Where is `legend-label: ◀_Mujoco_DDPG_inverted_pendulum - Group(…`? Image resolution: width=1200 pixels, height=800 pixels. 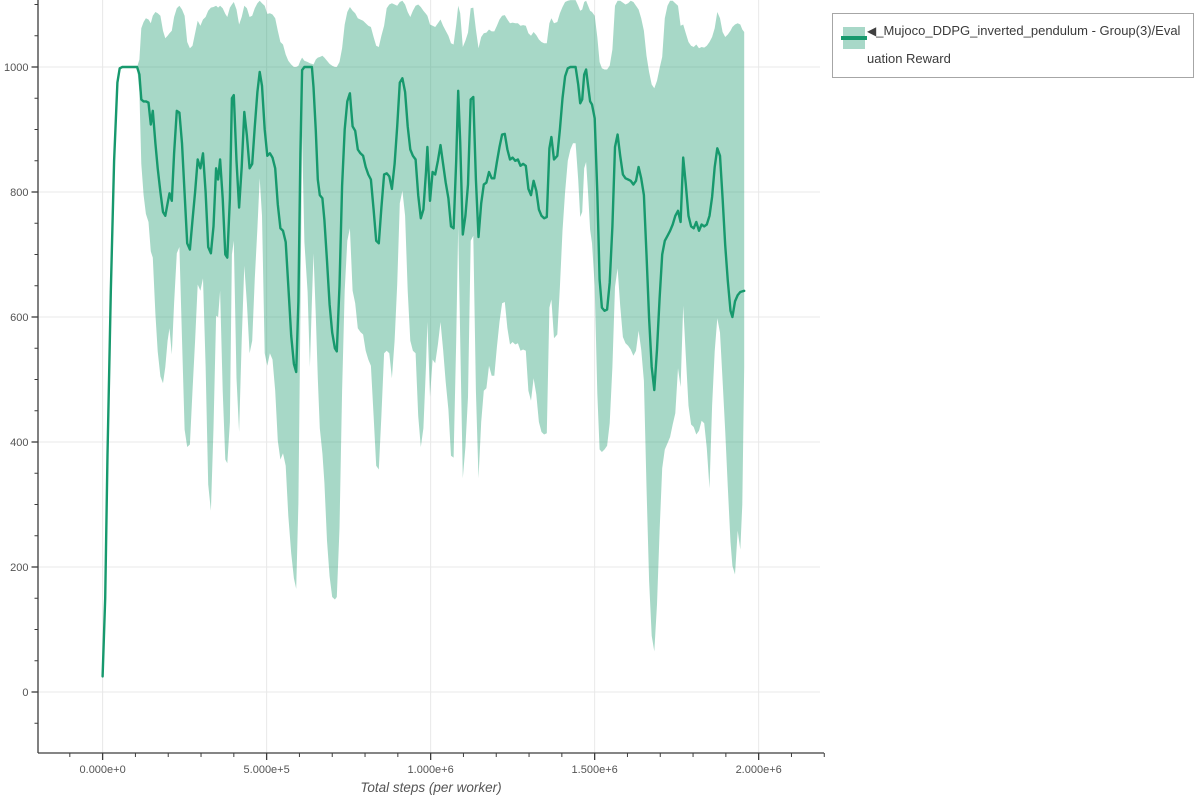 legend-label: ◀_Mujoco_DDPG_inverted_pendulum - Group(… is located at coordinates (1027, 45).